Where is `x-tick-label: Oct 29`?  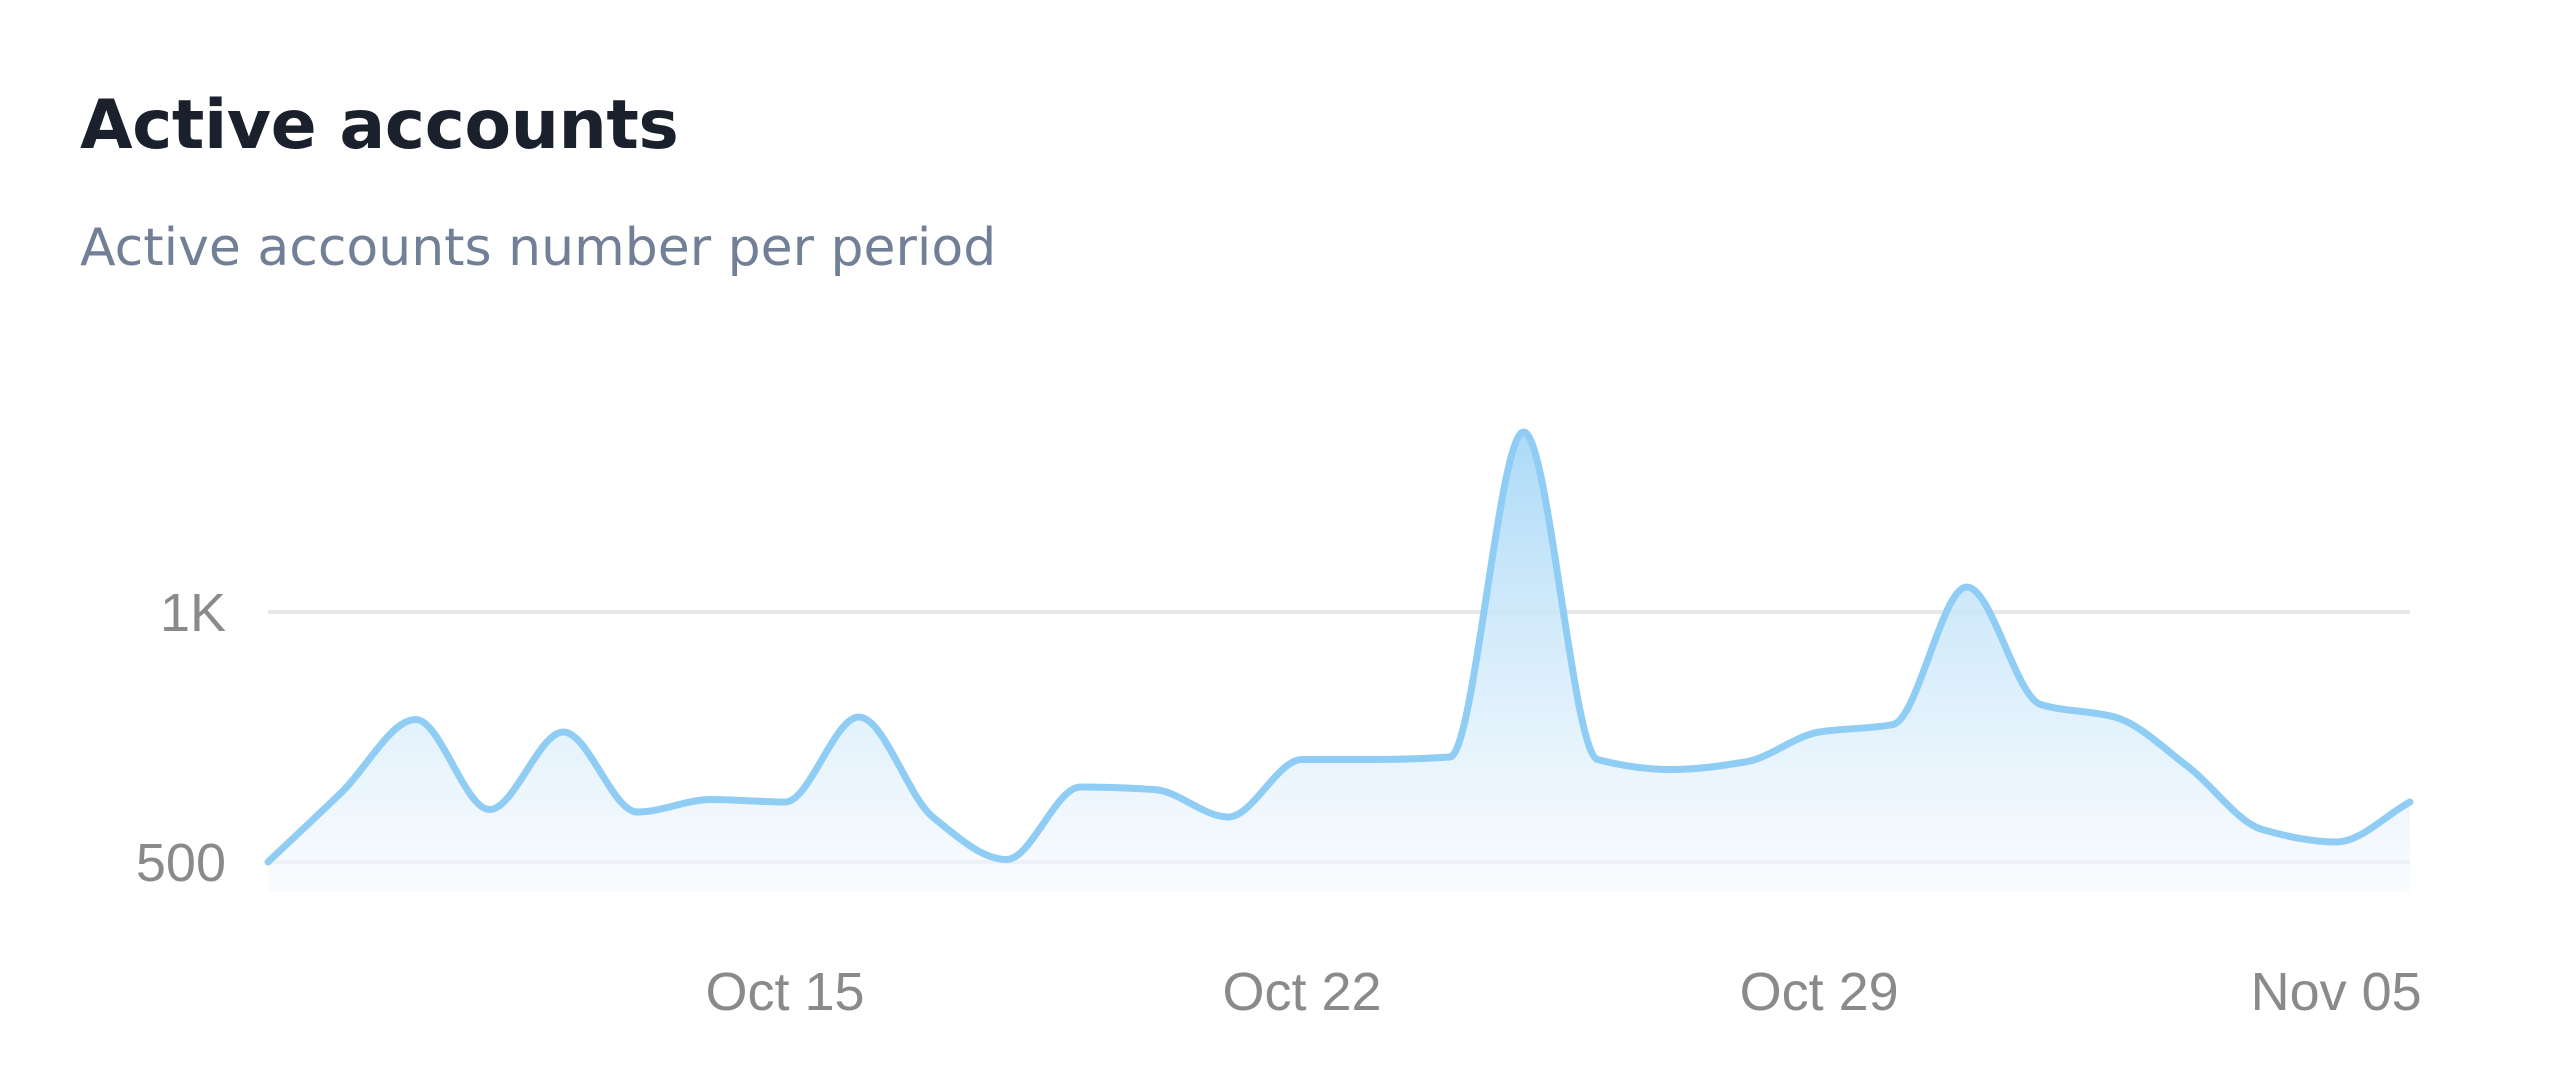
x-tick-label: Oct 29 is located at coordinates (1819, 992).